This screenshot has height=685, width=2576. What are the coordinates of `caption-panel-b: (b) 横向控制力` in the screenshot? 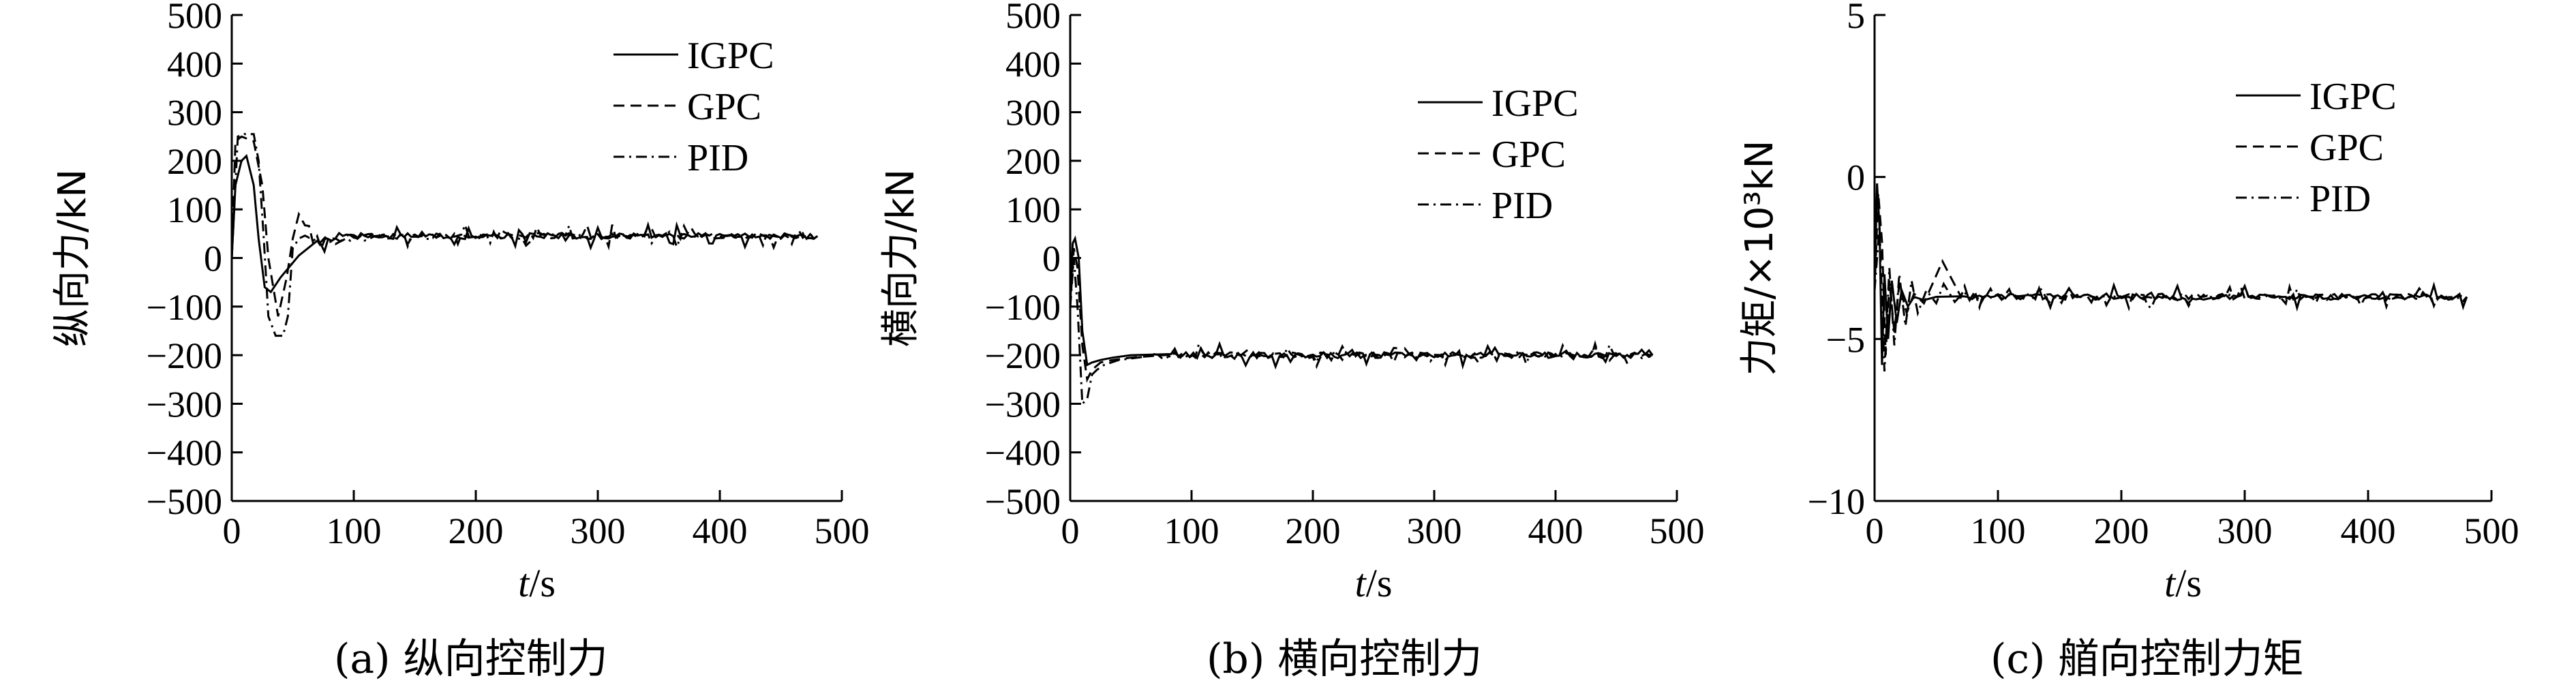 It's located at (1345, 659).